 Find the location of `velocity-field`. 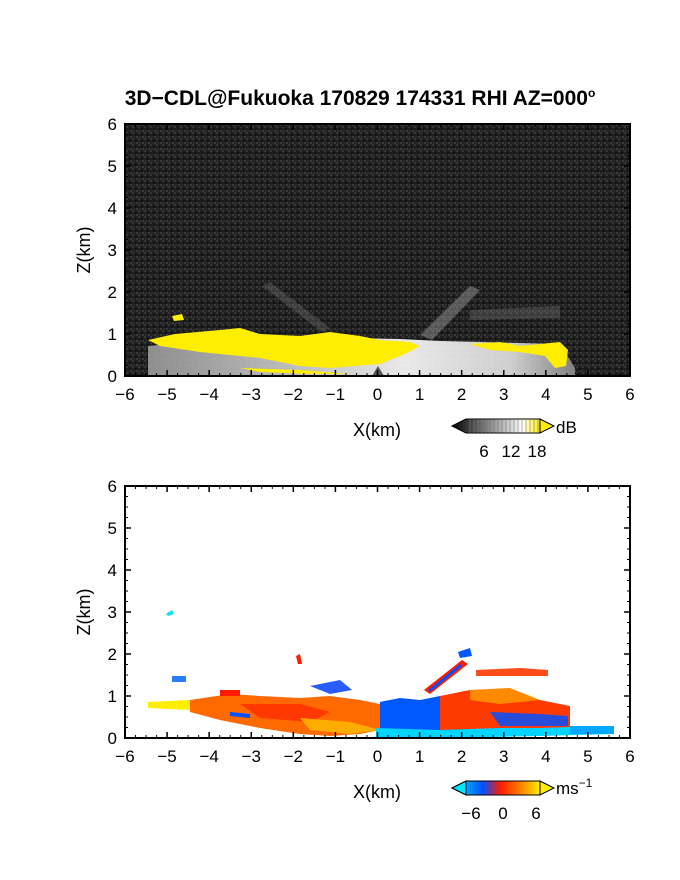

velocity-field is located at coordinates (381, 674).